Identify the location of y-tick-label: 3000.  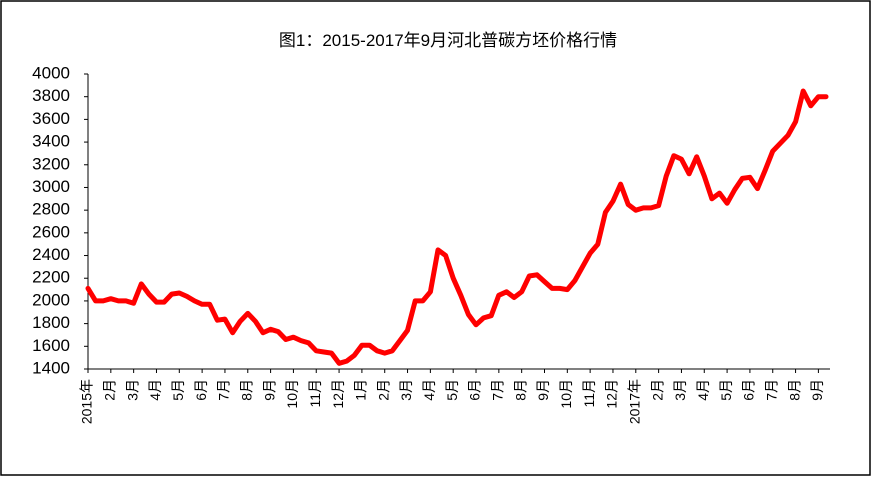
(51, 186).